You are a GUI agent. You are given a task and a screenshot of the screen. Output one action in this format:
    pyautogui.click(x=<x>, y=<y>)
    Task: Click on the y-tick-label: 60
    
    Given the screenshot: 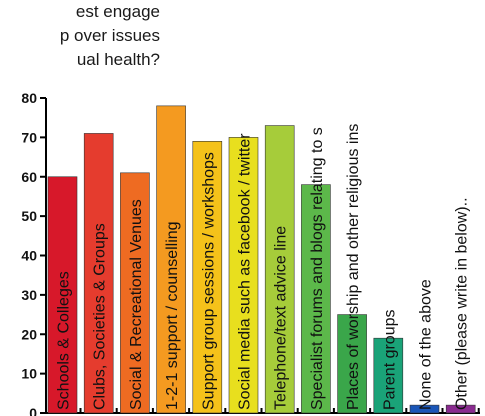 What is the action you would take?
    pyautogui.click(x=29, y=177)
    